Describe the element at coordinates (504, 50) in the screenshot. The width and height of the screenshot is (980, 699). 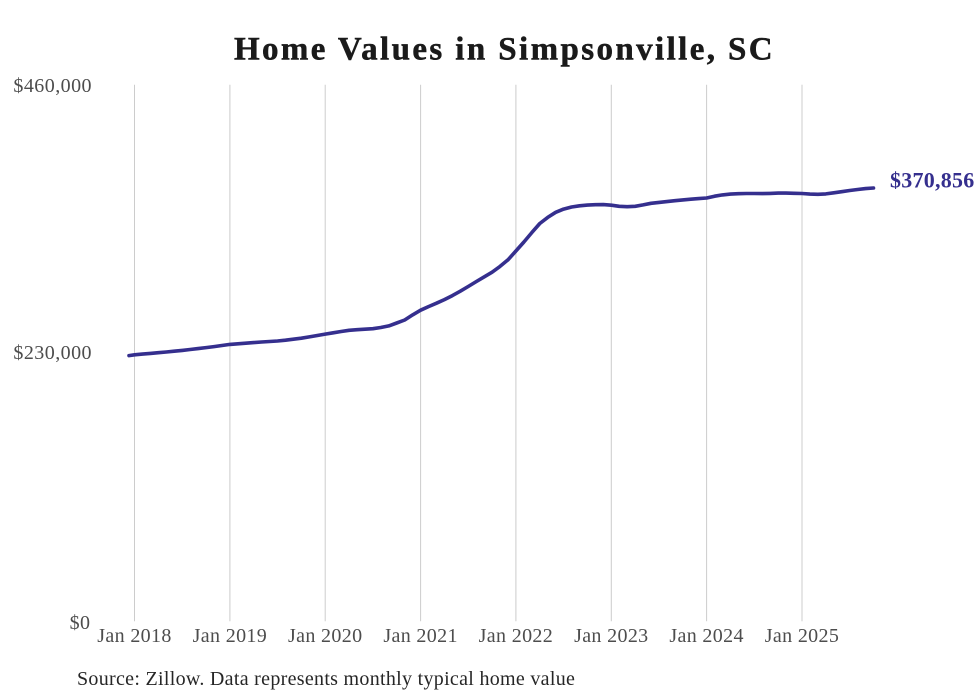
I see `svg-text:Home Values in Simpsonville, S: Home Values in Simpsonville, SC` at that location.